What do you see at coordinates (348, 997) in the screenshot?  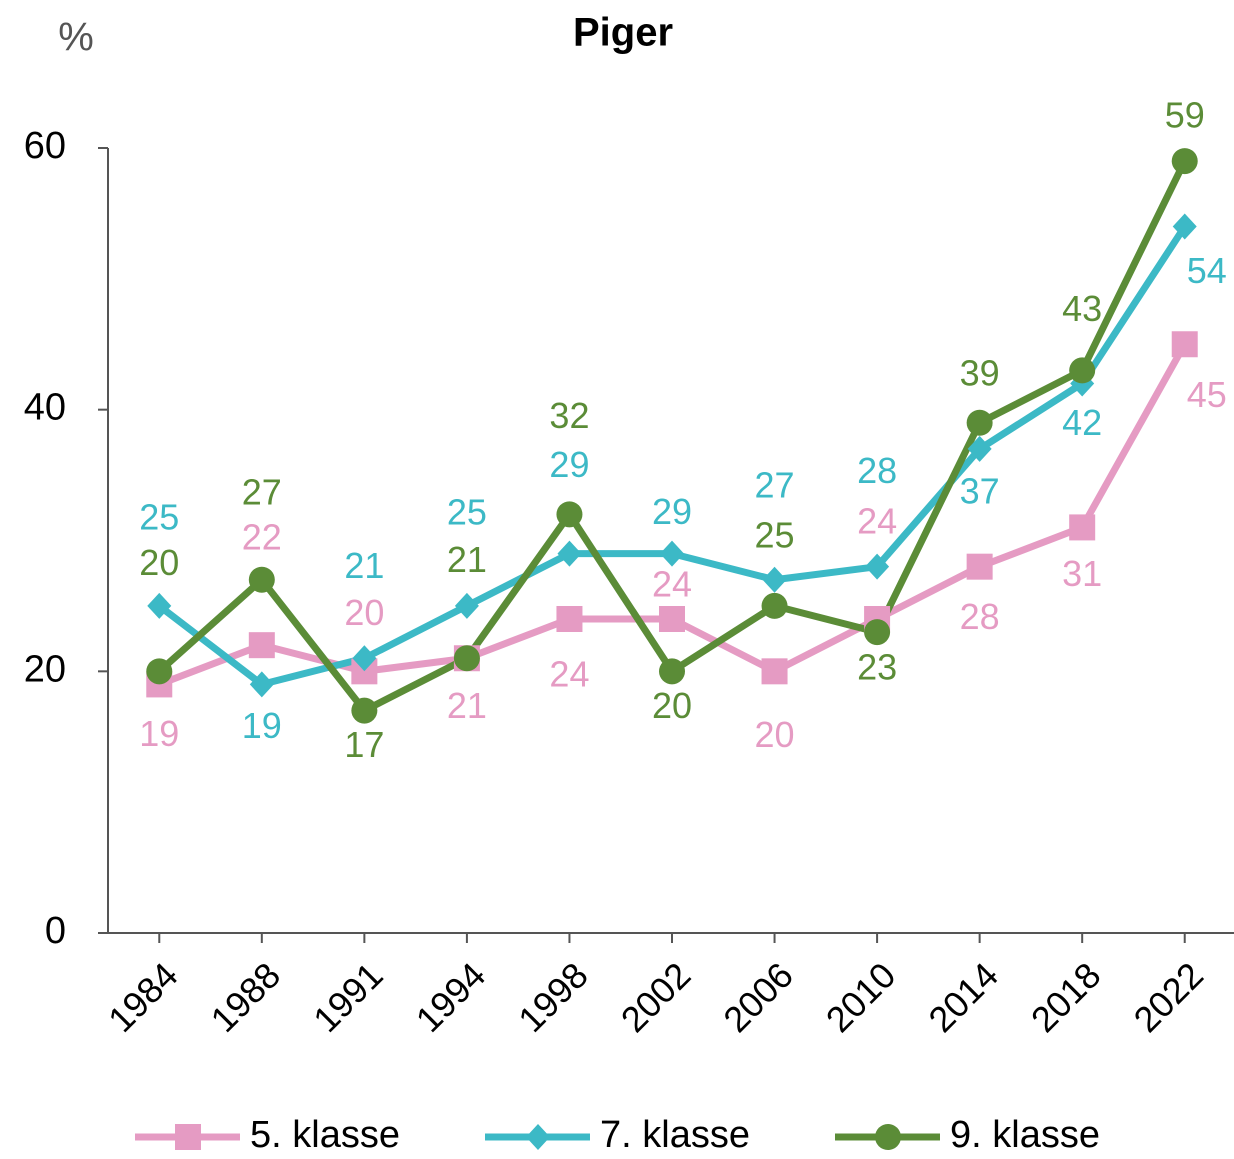 I see `x-tick-label: 1991` at bounding box center [348, 997].